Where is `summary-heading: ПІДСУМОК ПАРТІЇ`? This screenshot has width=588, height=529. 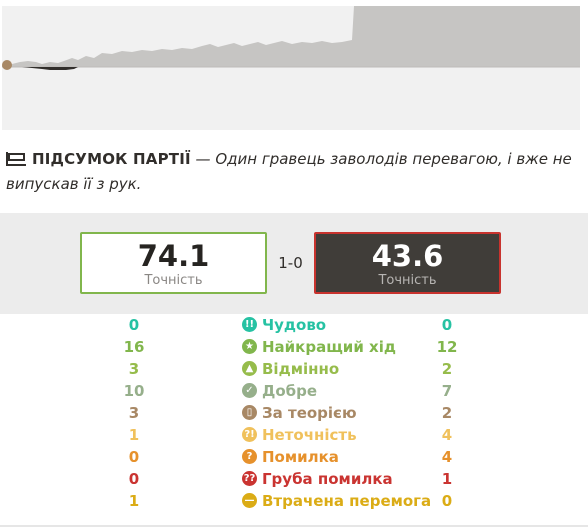
summary-heading: ПІДСУМОК ПАРТІЇ is located at coordinates (111, 159).